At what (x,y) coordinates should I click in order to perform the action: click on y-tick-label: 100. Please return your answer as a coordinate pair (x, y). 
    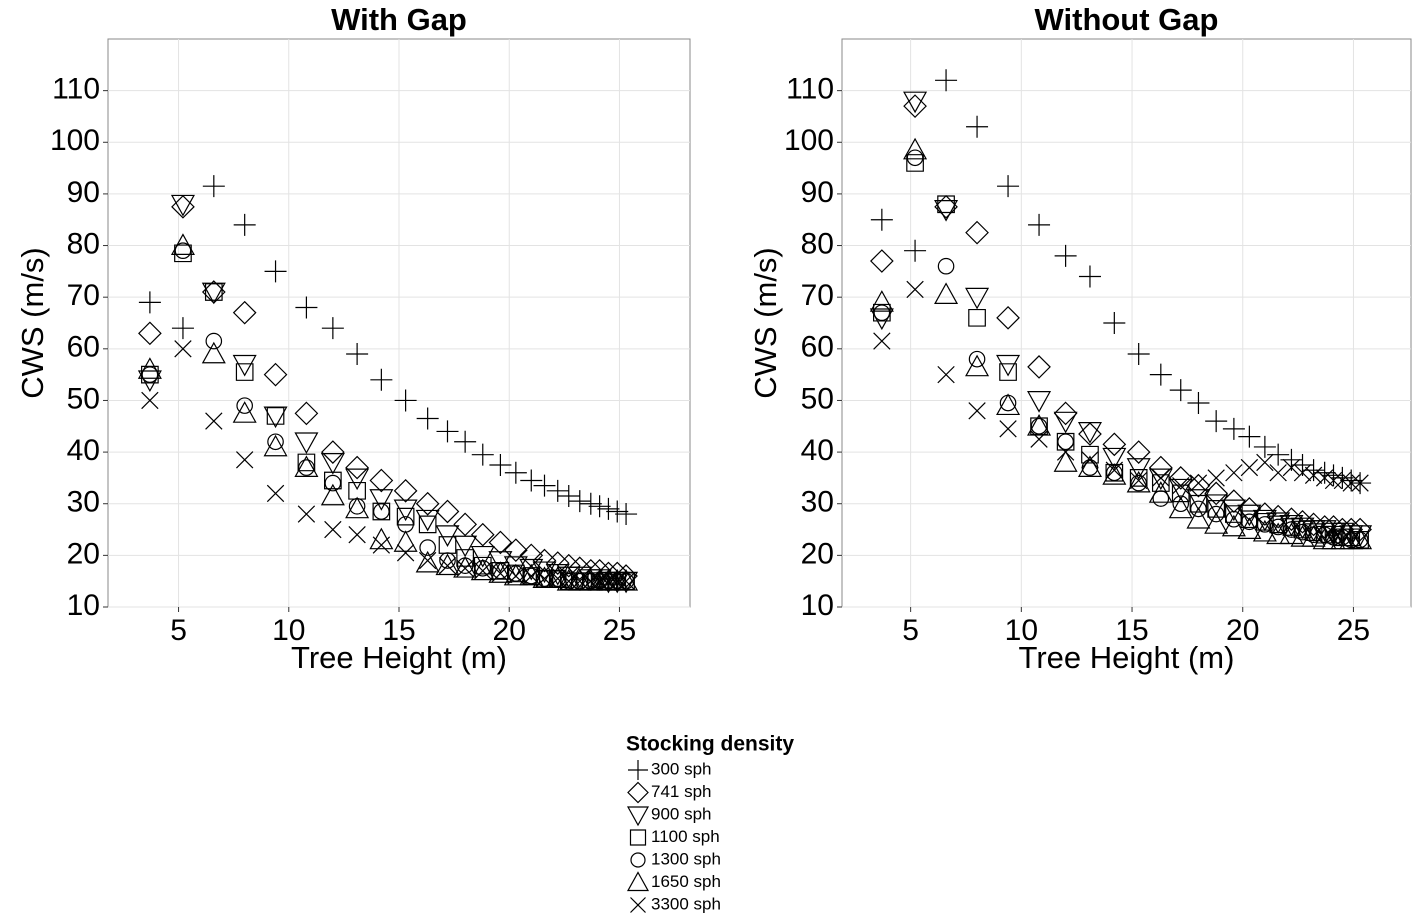
    Looking at the image, I should click on (75, 140).